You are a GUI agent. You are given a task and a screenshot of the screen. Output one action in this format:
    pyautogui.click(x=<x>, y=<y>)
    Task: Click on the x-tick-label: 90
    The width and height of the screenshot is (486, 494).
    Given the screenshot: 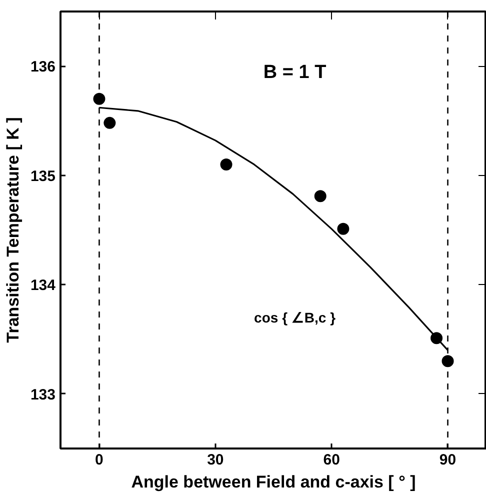 What is the action you would take?
    pyautogui.click(x=447, y=460)
    